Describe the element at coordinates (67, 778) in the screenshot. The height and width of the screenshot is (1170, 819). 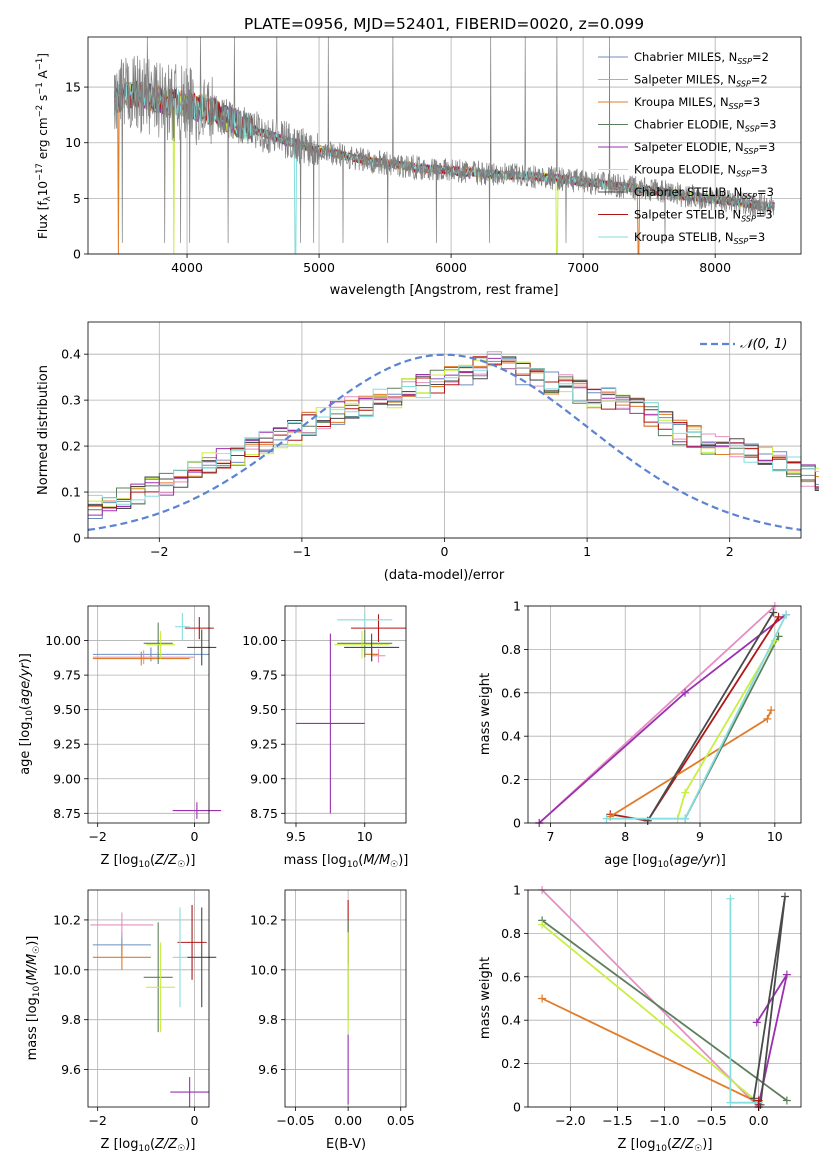
I see `ageZ-ytick-label: 9.00` at that location.